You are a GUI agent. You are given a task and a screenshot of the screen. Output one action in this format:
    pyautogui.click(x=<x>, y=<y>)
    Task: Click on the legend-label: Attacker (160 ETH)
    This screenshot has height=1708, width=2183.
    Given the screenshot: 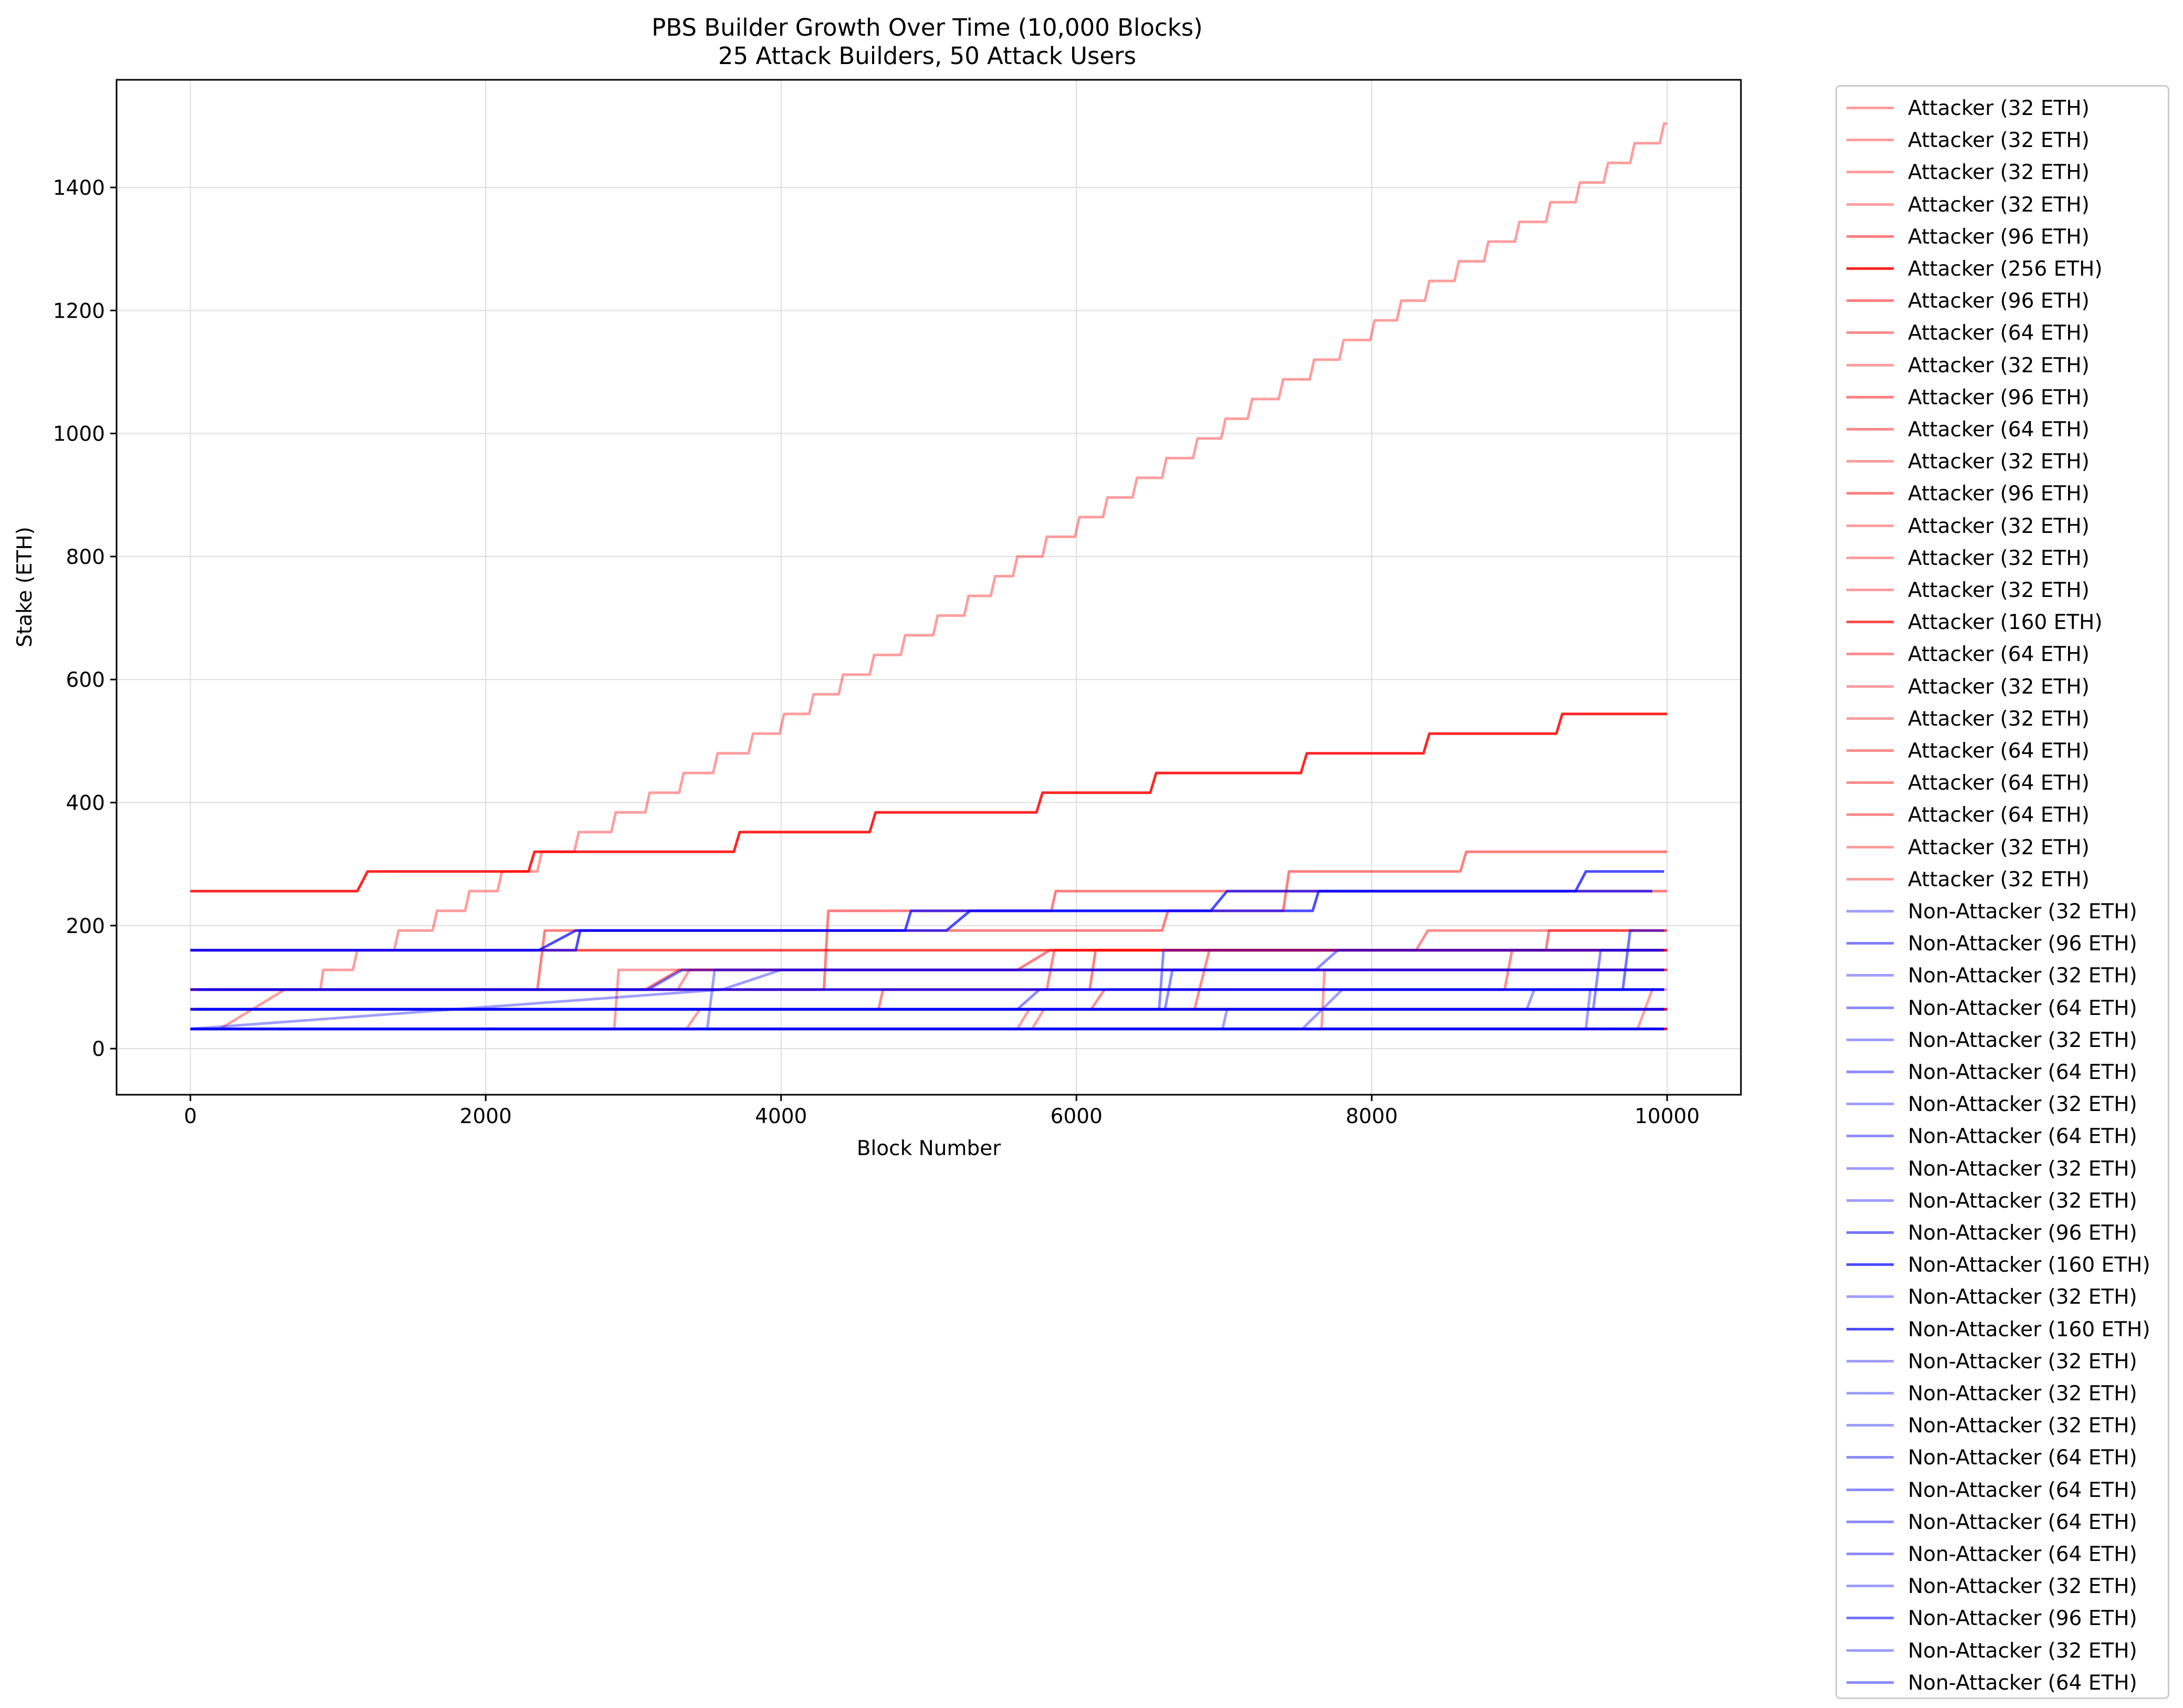 What is the action you would take?
    pyautogui.click(x=2006, y=623)
    